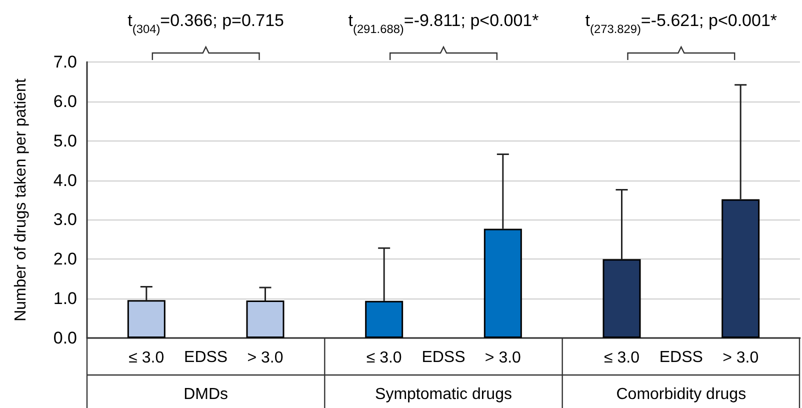 Image resolution: width=802 pixels, height=408 pixels. Describe the element at coordinates (21, 200) in the screenshot. I see `y-axis-title: Number of drugs taken per patient` at that location.